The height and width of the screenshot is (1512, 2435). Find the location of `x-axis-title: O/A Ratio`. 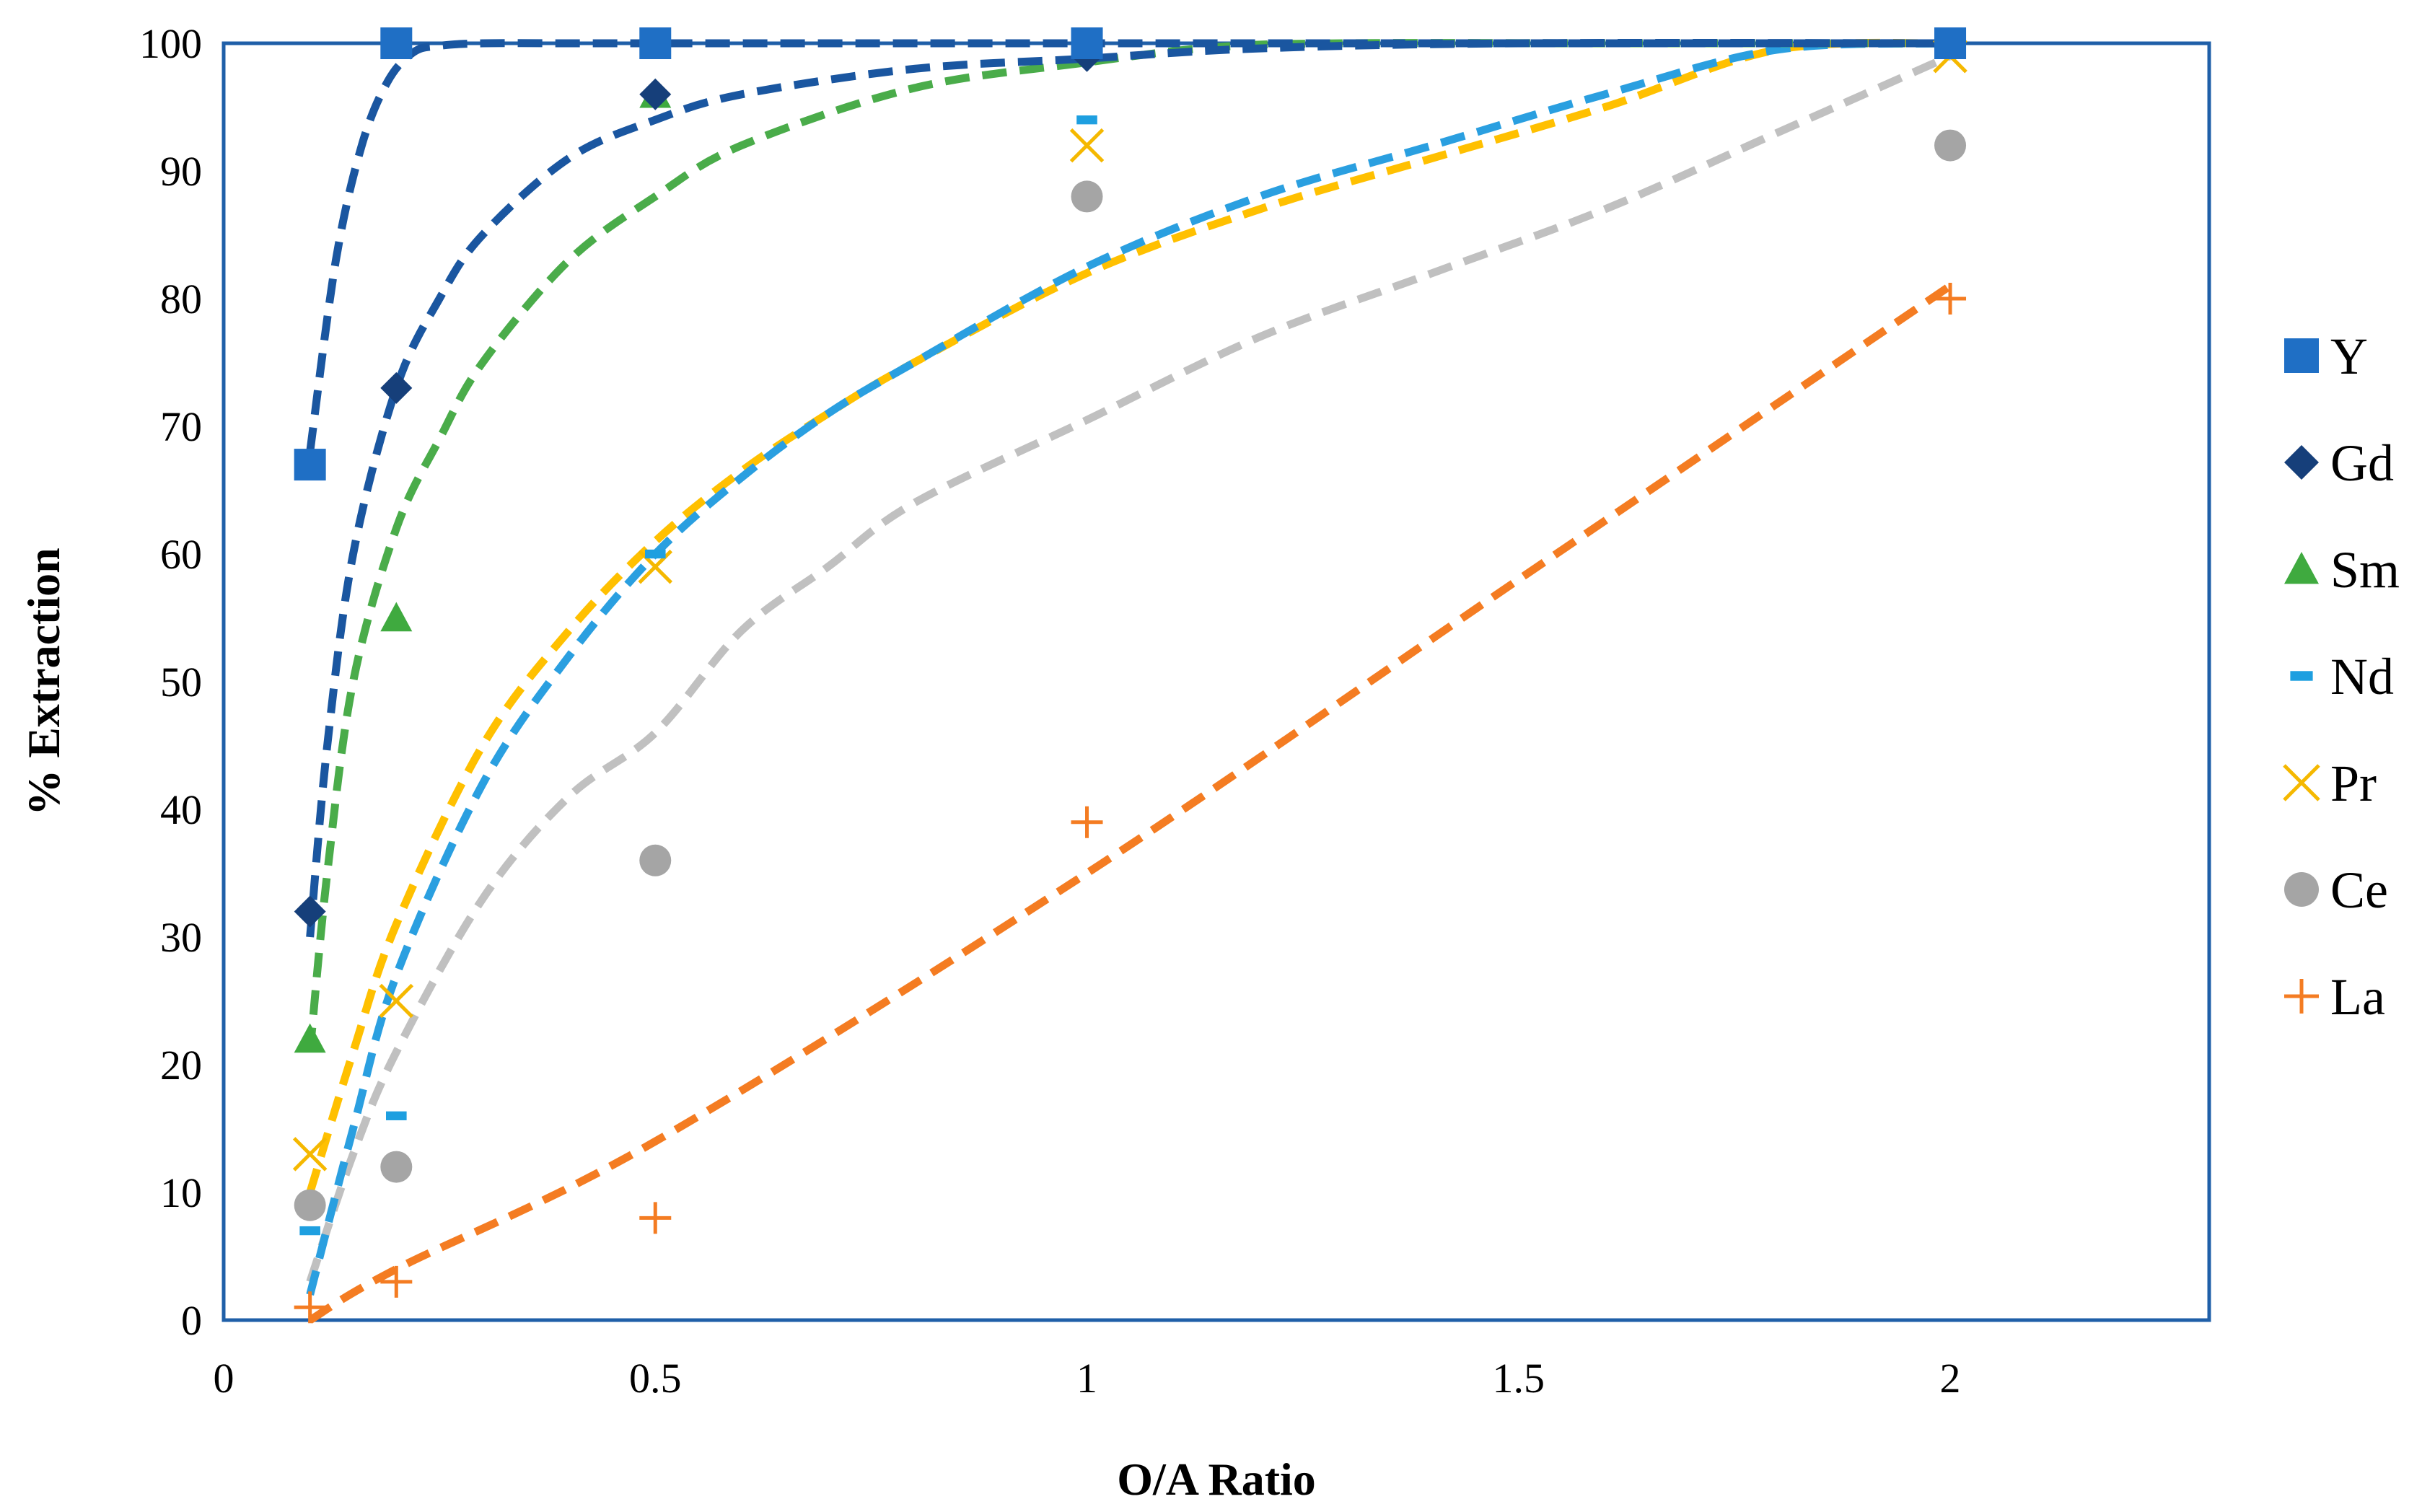

x-axis-title: O/A Ratio is located at coordinates (1216, 1479).